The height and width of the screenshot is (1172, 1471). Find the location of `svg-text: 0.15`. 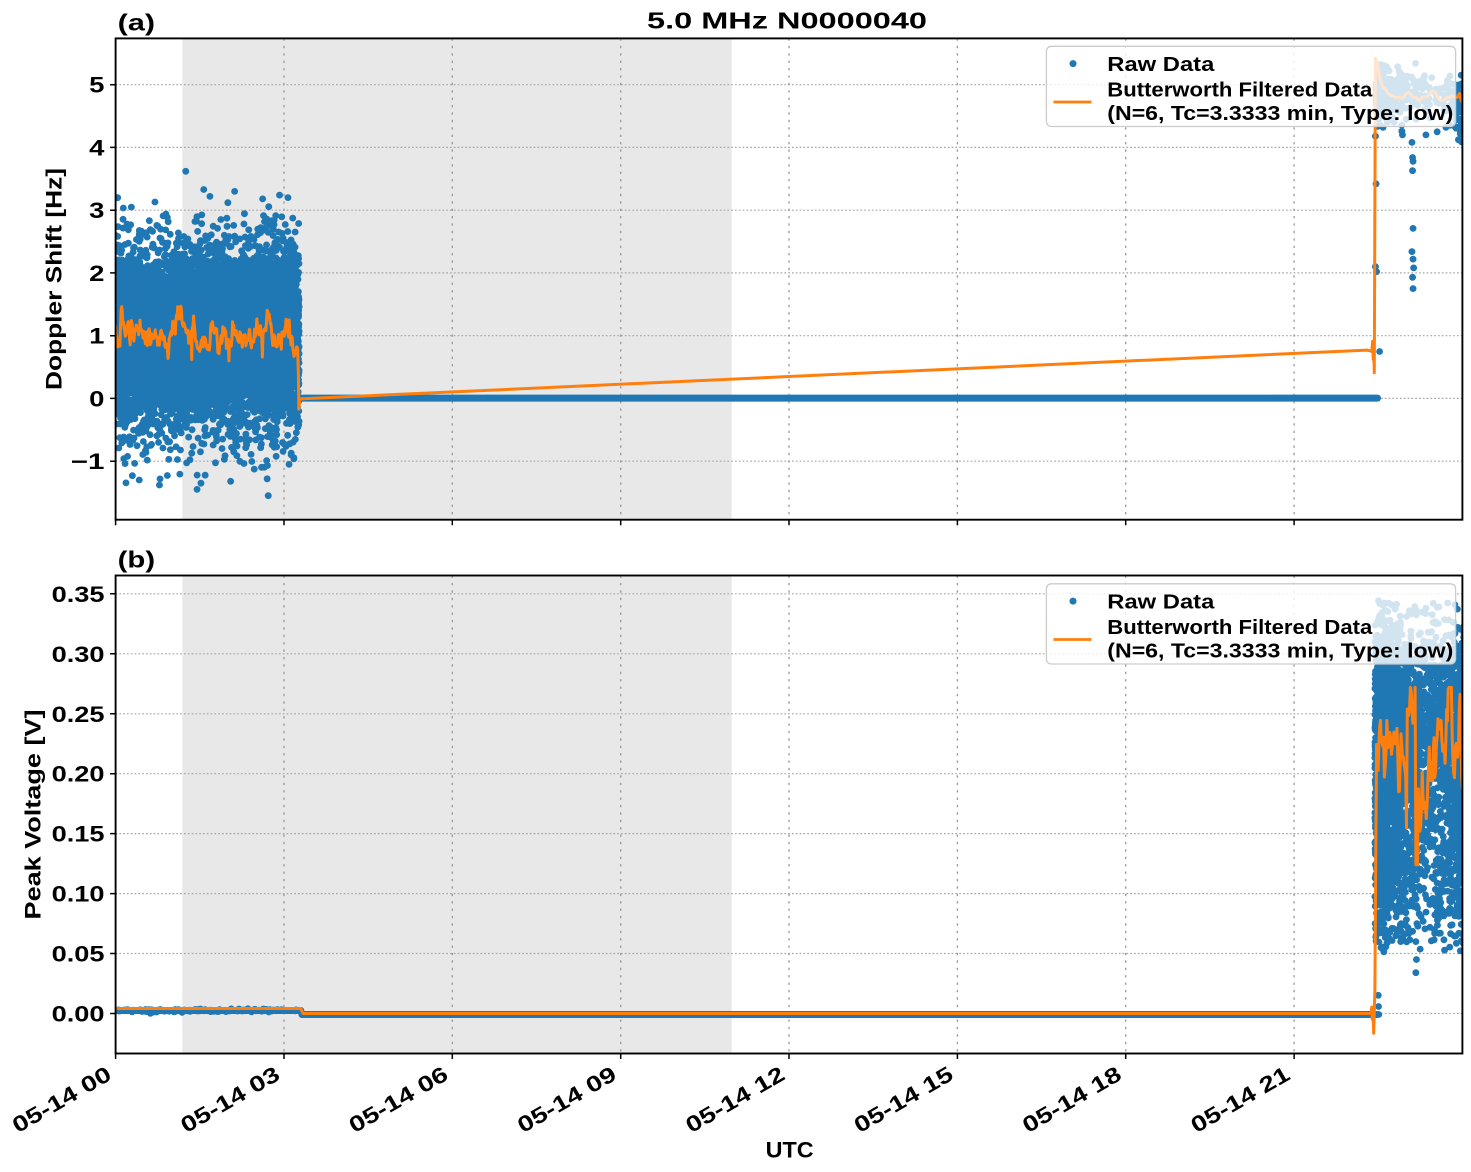

svg-text: 0.15 is located at coordinates (78, 834).